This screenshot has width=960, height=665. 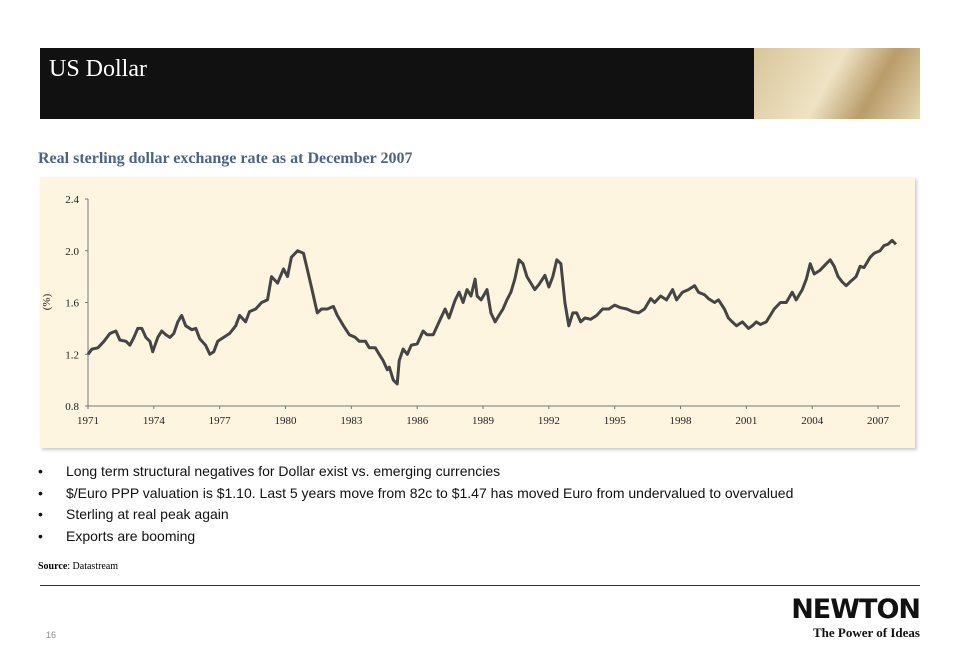 I want to click on source-text: : Datastream, so click(x=93, y=566).